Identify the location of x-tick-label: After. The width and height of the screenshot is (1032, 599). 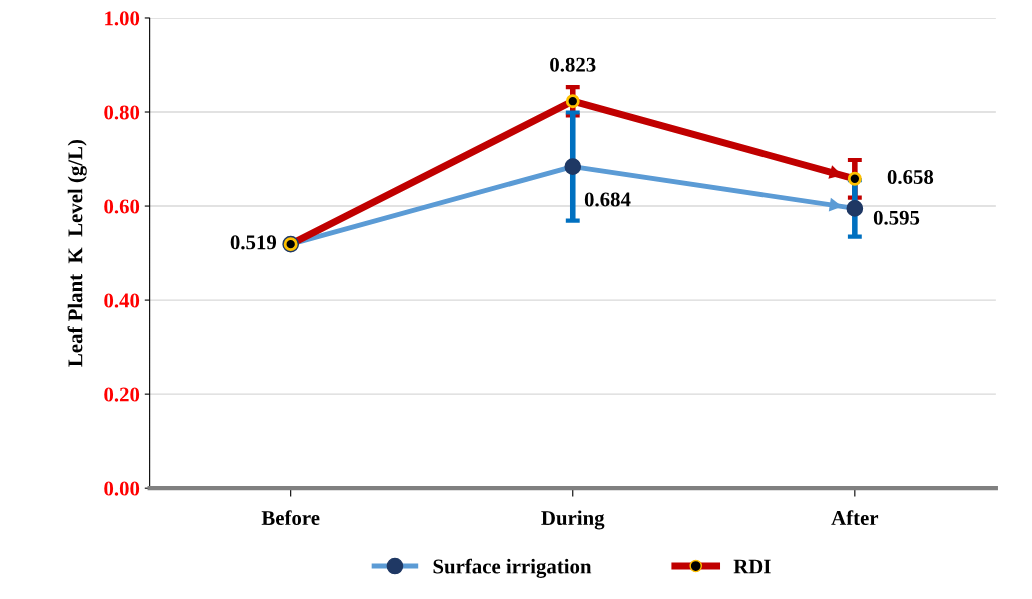
(855, 518).